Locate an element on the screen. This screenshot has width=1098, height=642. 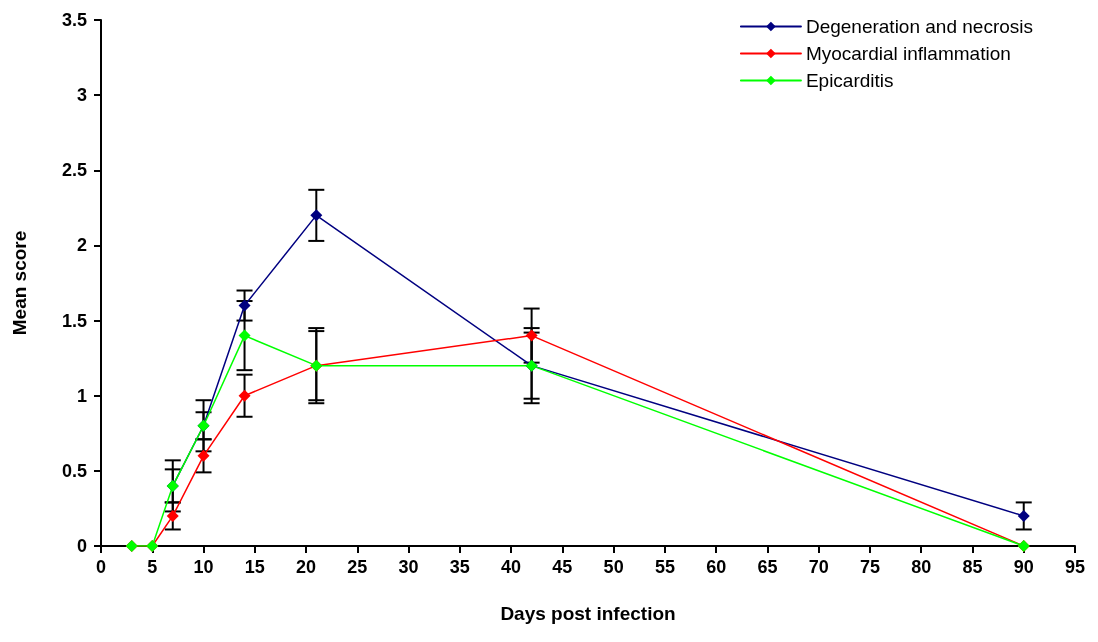
x-tick-label: 50 is located at coordinates (613, 567).